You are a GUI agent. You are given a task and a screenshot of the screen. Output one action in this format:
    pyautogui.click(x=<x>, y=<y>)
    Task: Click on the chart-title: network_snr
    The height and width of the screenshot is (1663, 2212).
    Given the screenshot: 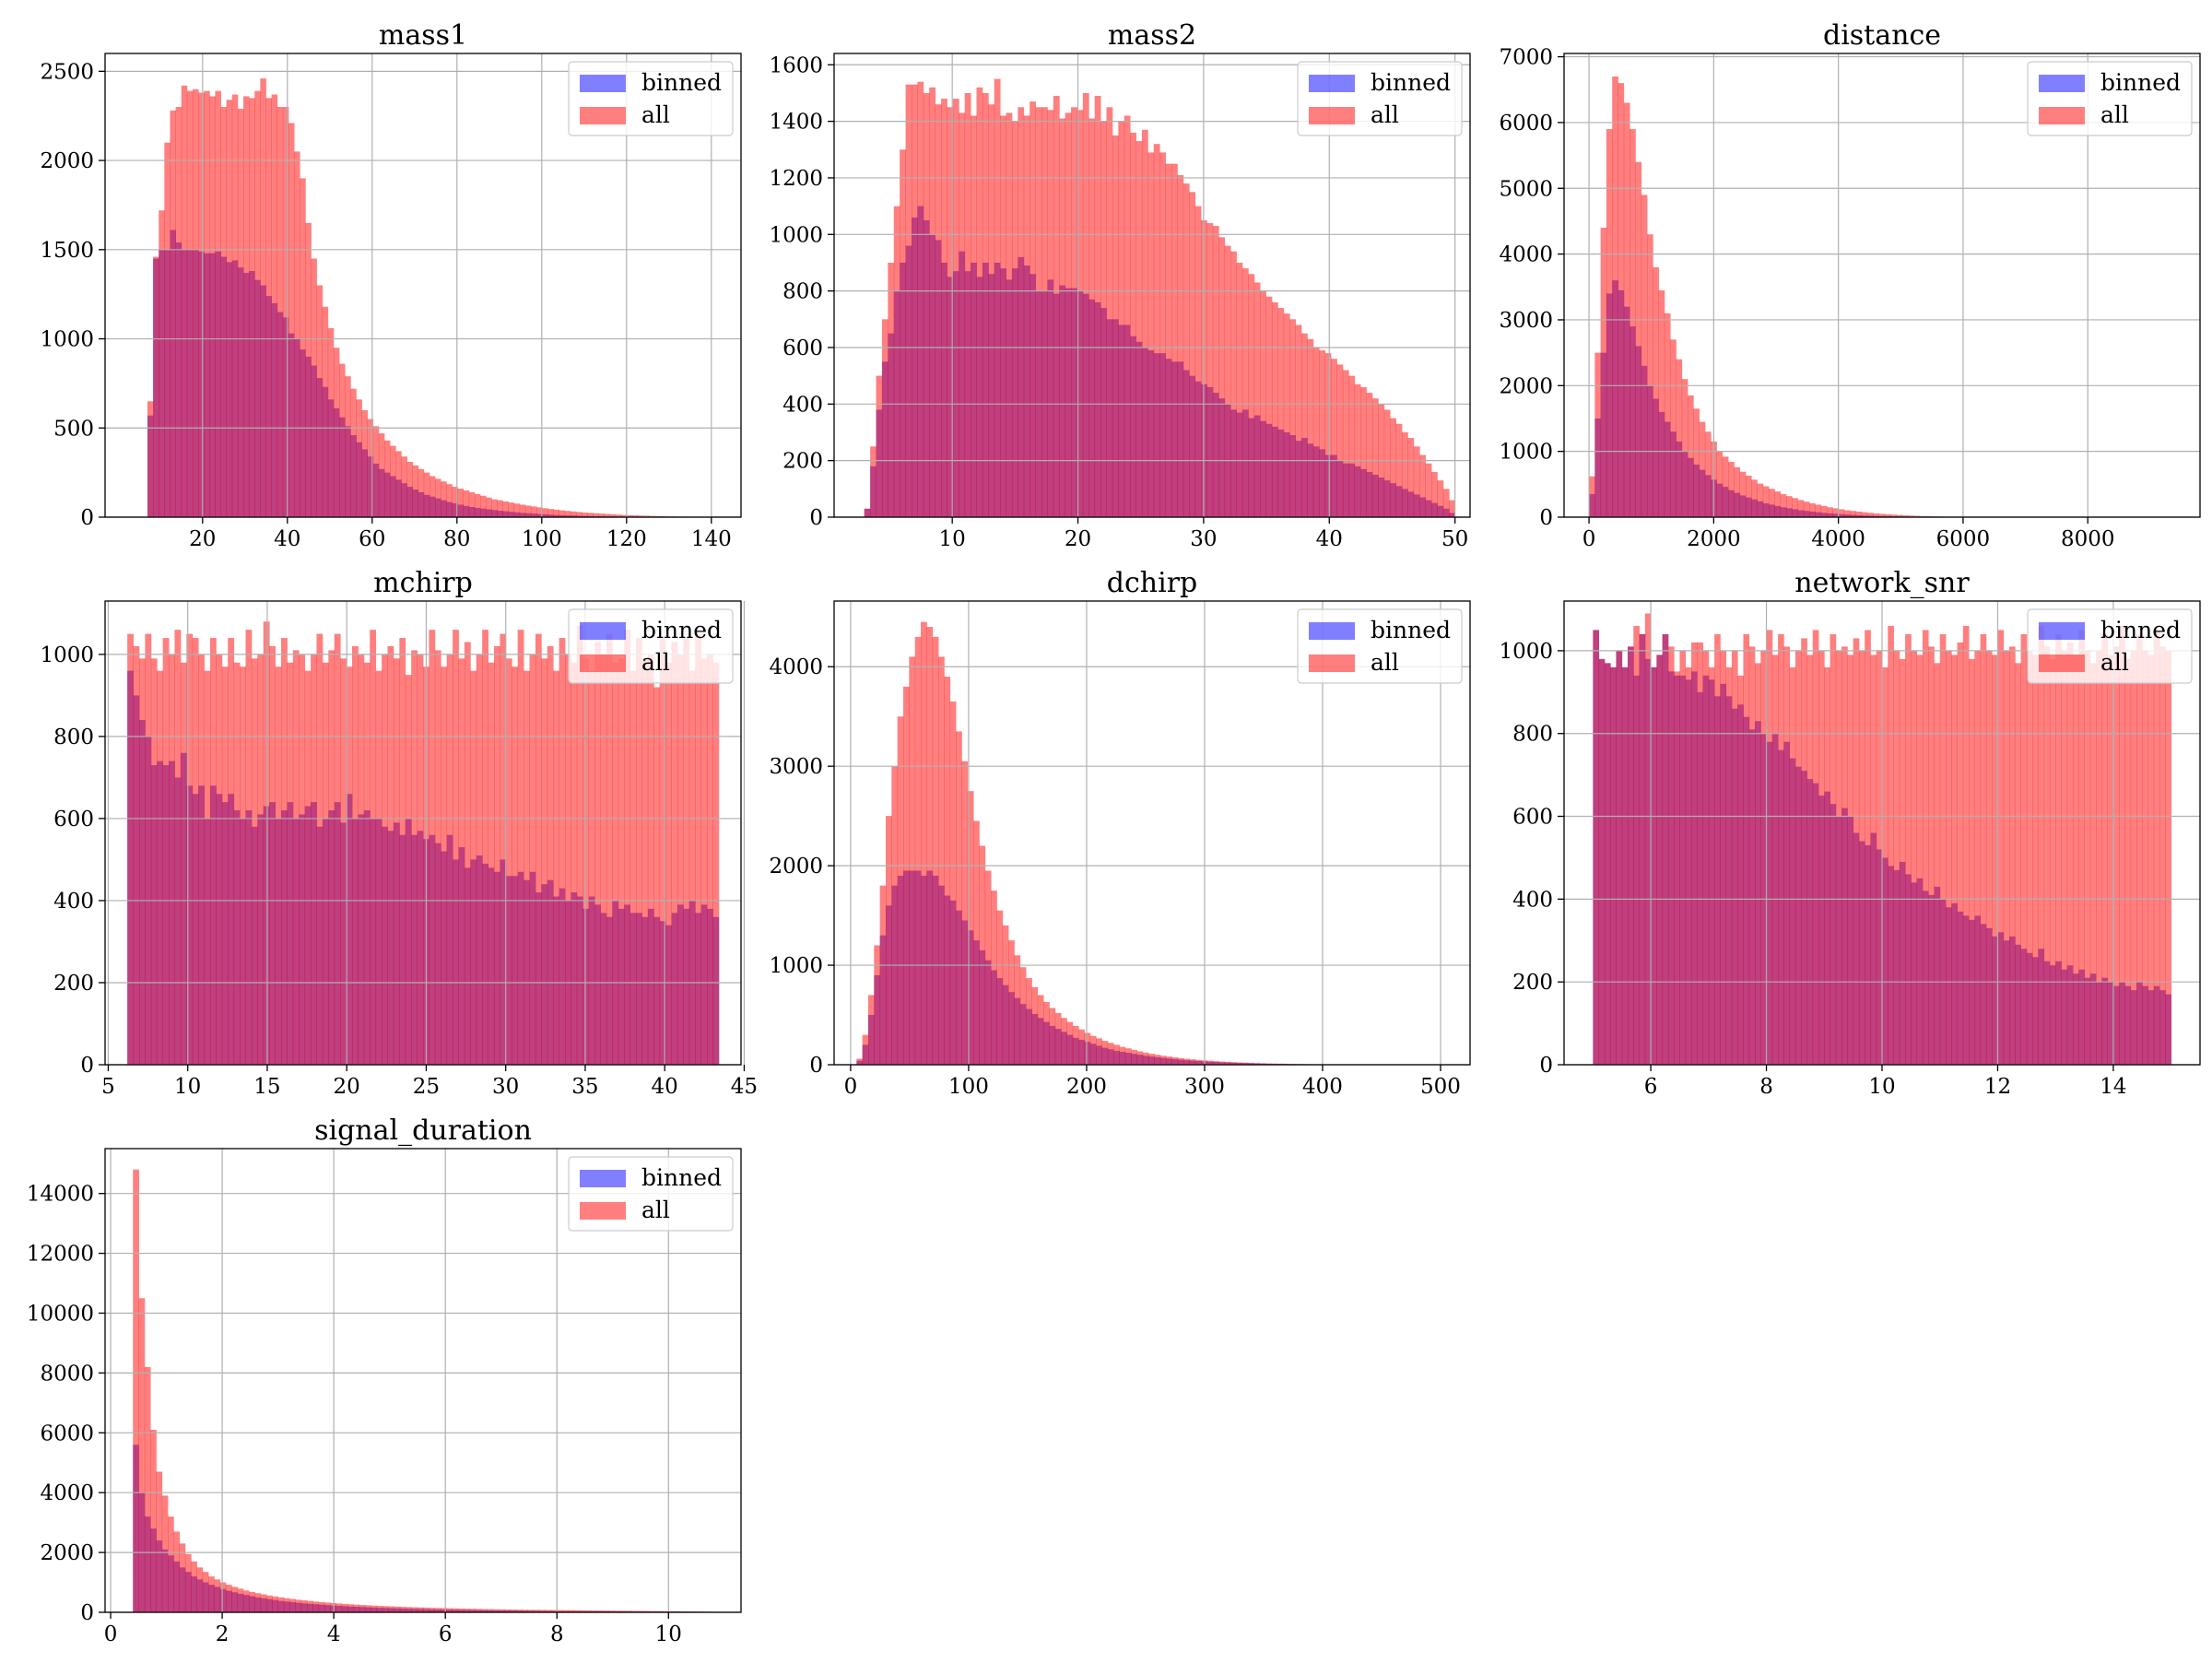 What is the action you would take?
    pyautogui.click(x=1882, y=583)
    